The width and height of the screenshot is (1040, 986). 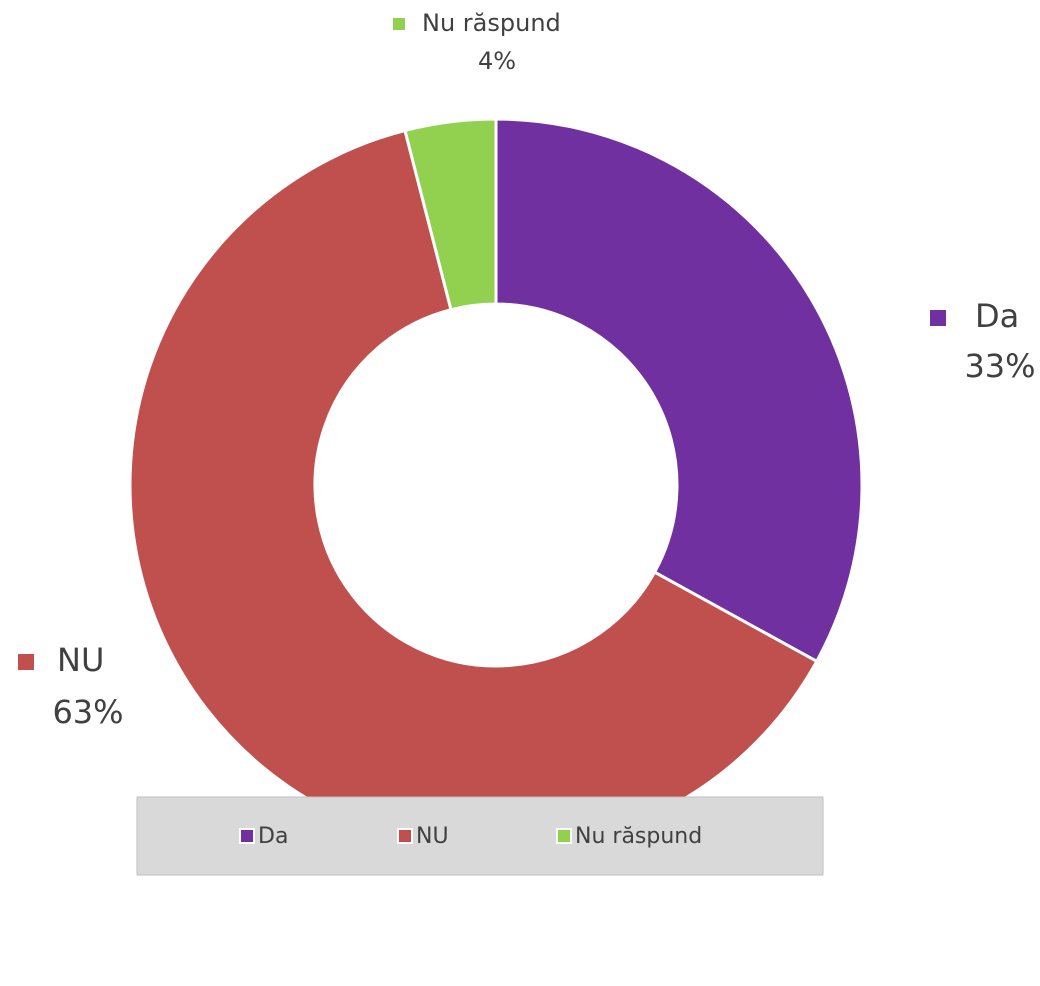 What do you see at coordinates (273, 836) in the screenshot?
I see `legend-label: Da` at bounding box center [273, 836].